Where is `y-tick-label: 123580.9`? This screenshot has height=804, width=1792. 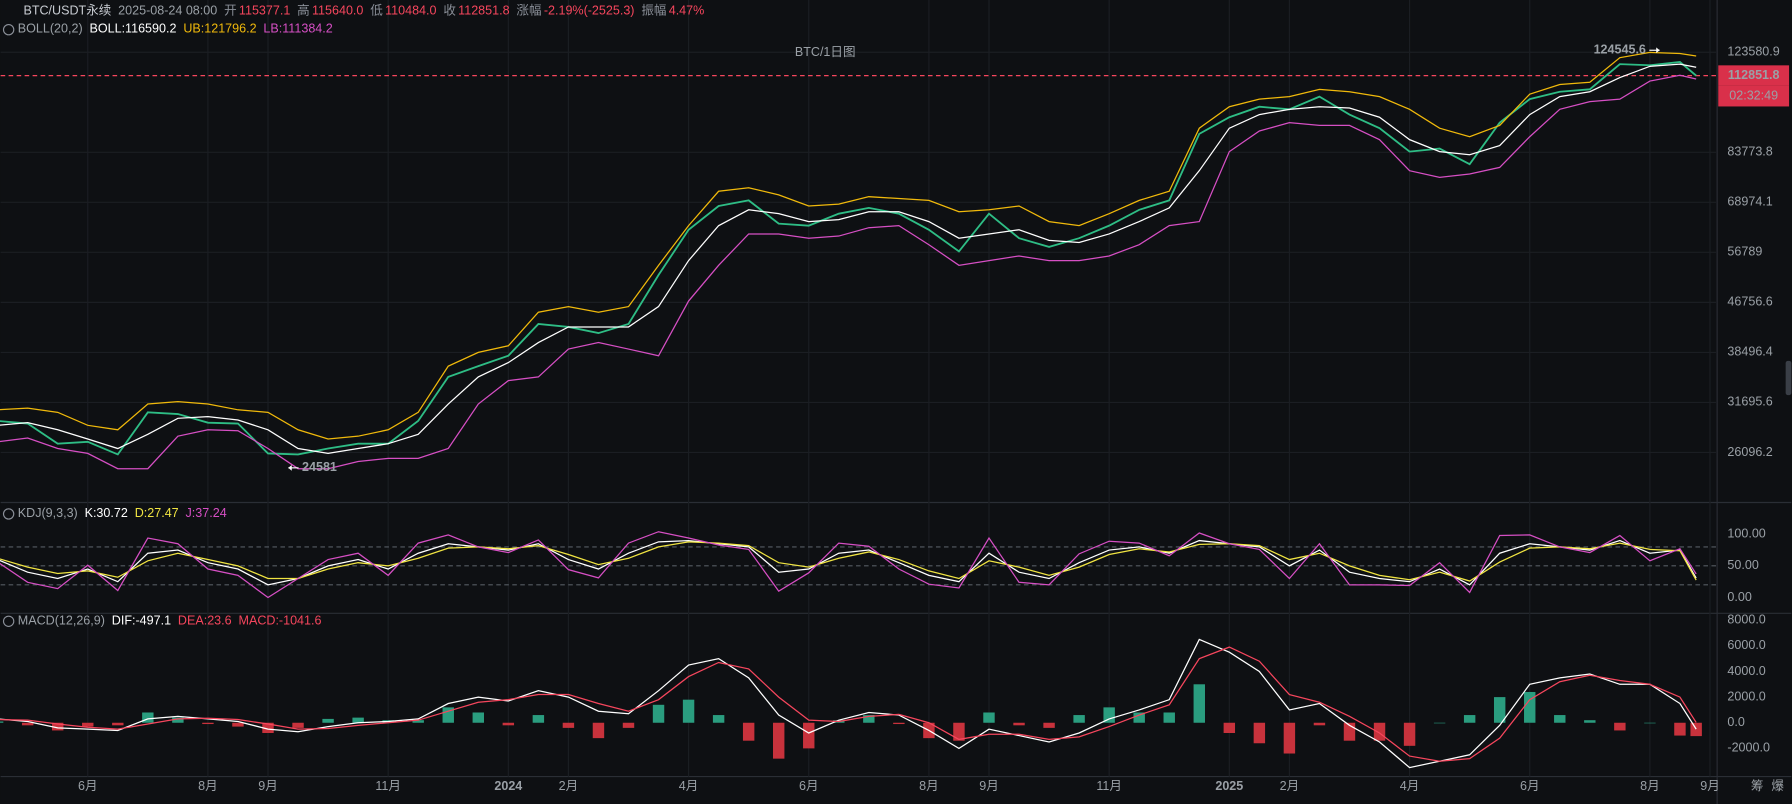 y-tick-label: 123580.9 is located at coordinates (1753, 52).